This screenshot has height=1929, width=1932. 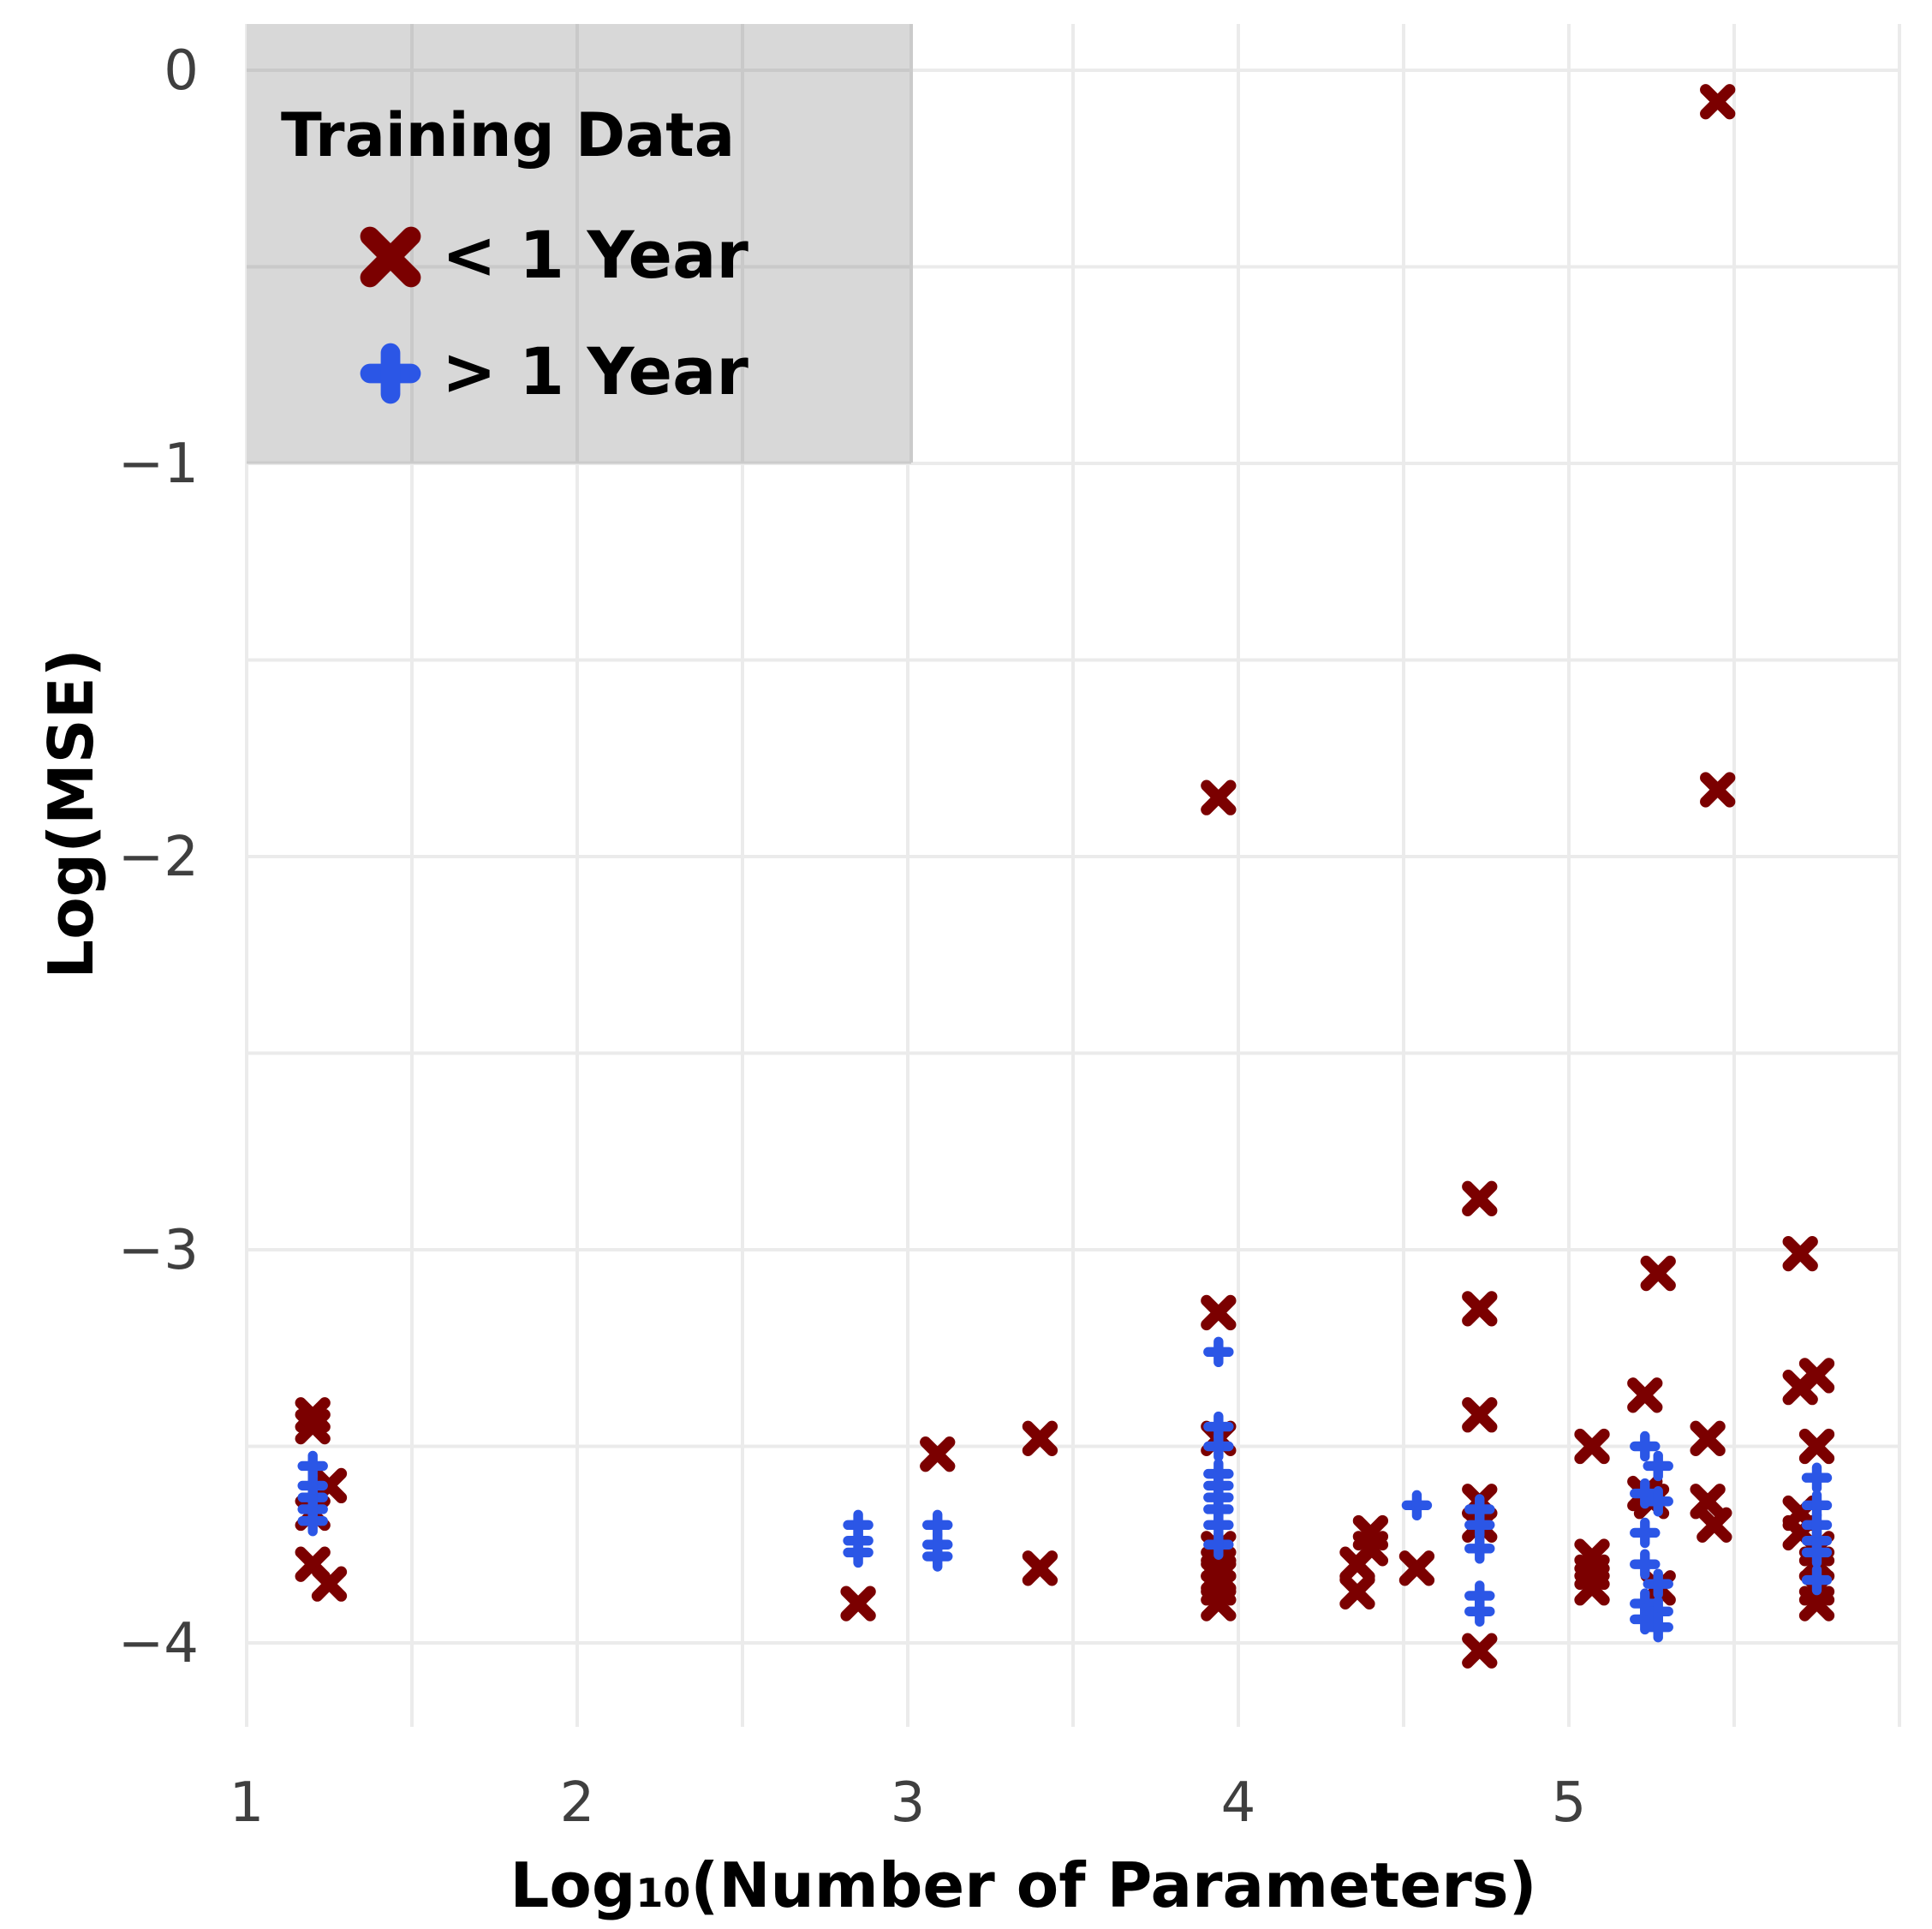 What do you see at coordinates (662, 1893) in the screenshot?
I see `x-axis-title-subscript: 10` at bounding box center [662, 1893].